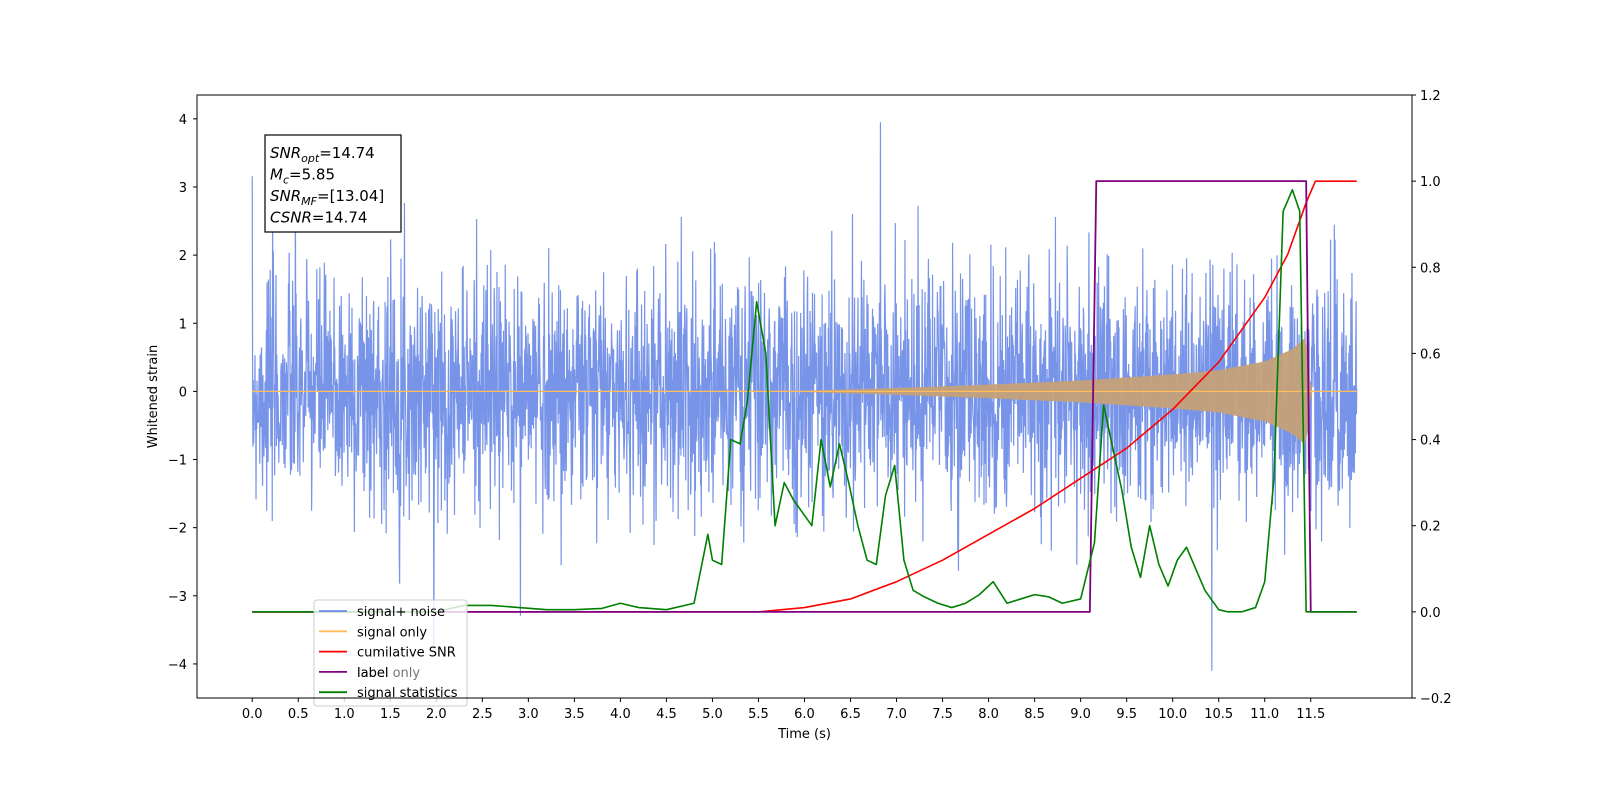 Image resolution: width=1600 pixels, height=800 pixels. I want to click on annotation-frame, so click(333, 183).